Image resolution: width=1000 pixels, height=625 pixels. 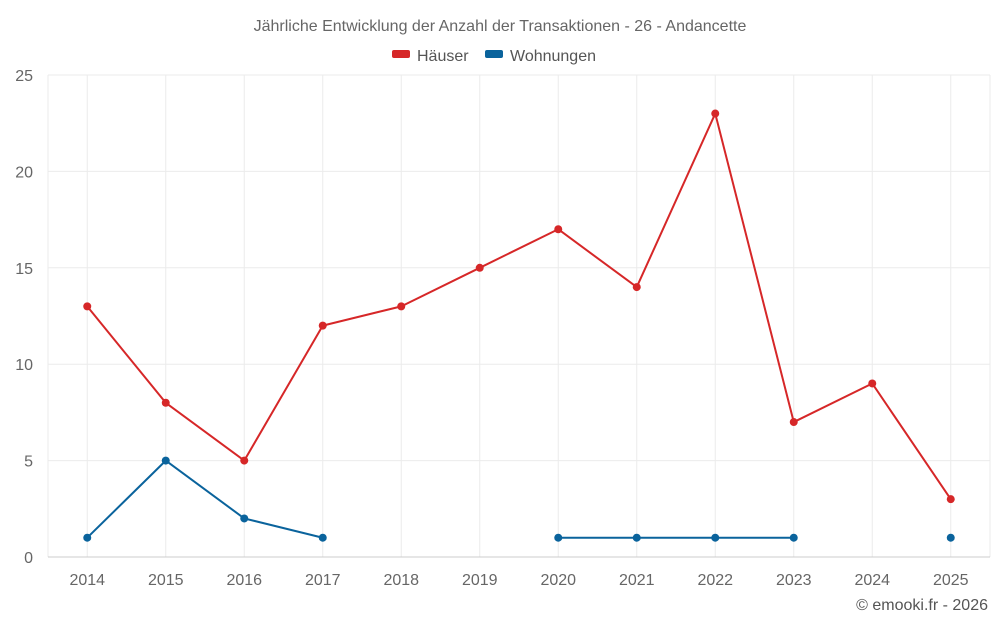 I want to click on y-tick-label: 10, so click(x=24, y=365).